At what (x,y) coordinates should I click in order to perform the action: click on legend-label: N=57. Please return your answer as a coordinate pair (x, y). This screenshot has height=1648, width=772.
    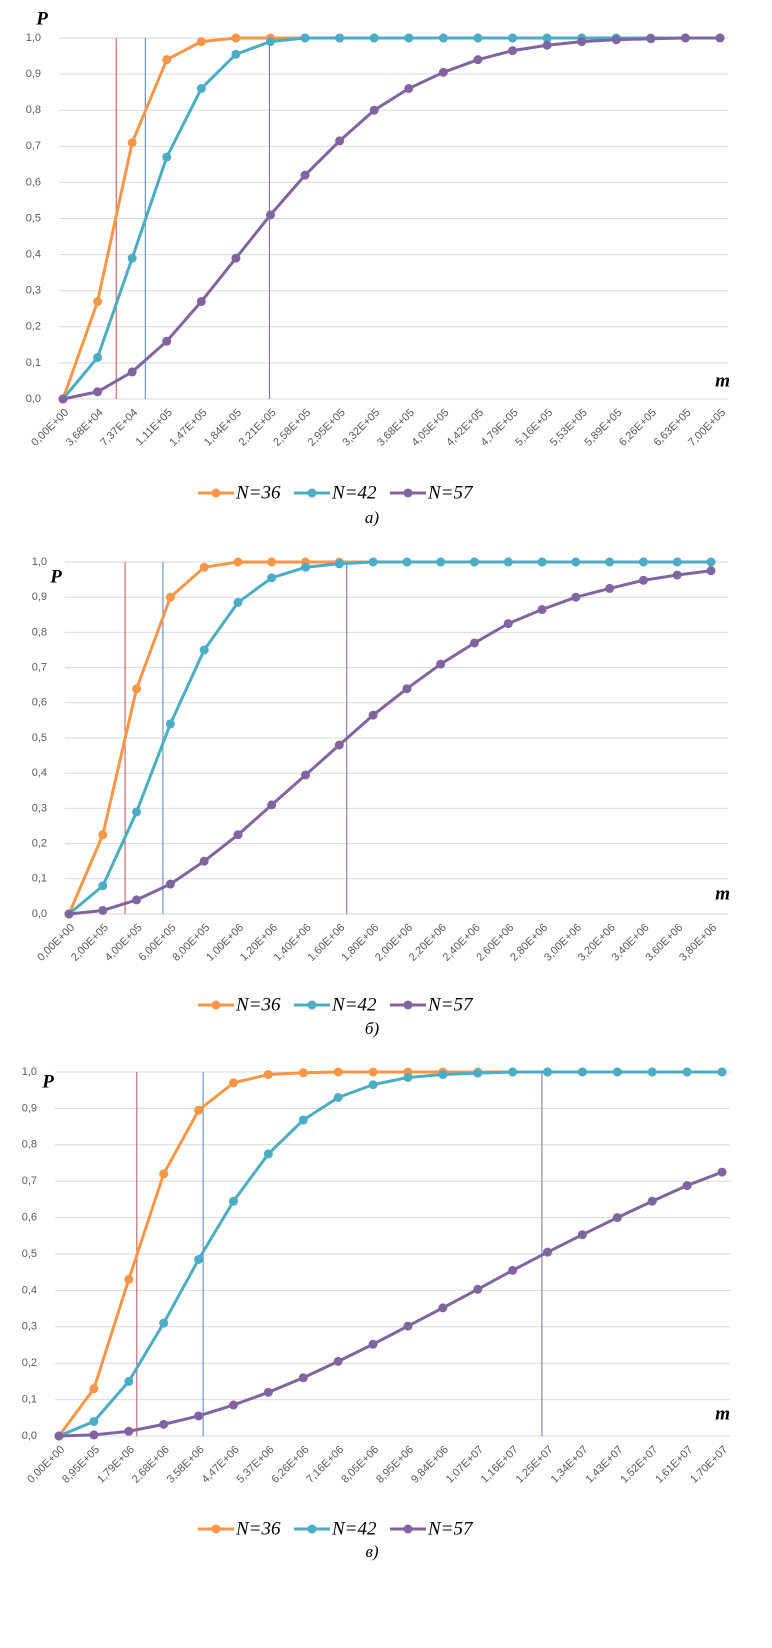
    Looking at the image, I should click on (450, 492).